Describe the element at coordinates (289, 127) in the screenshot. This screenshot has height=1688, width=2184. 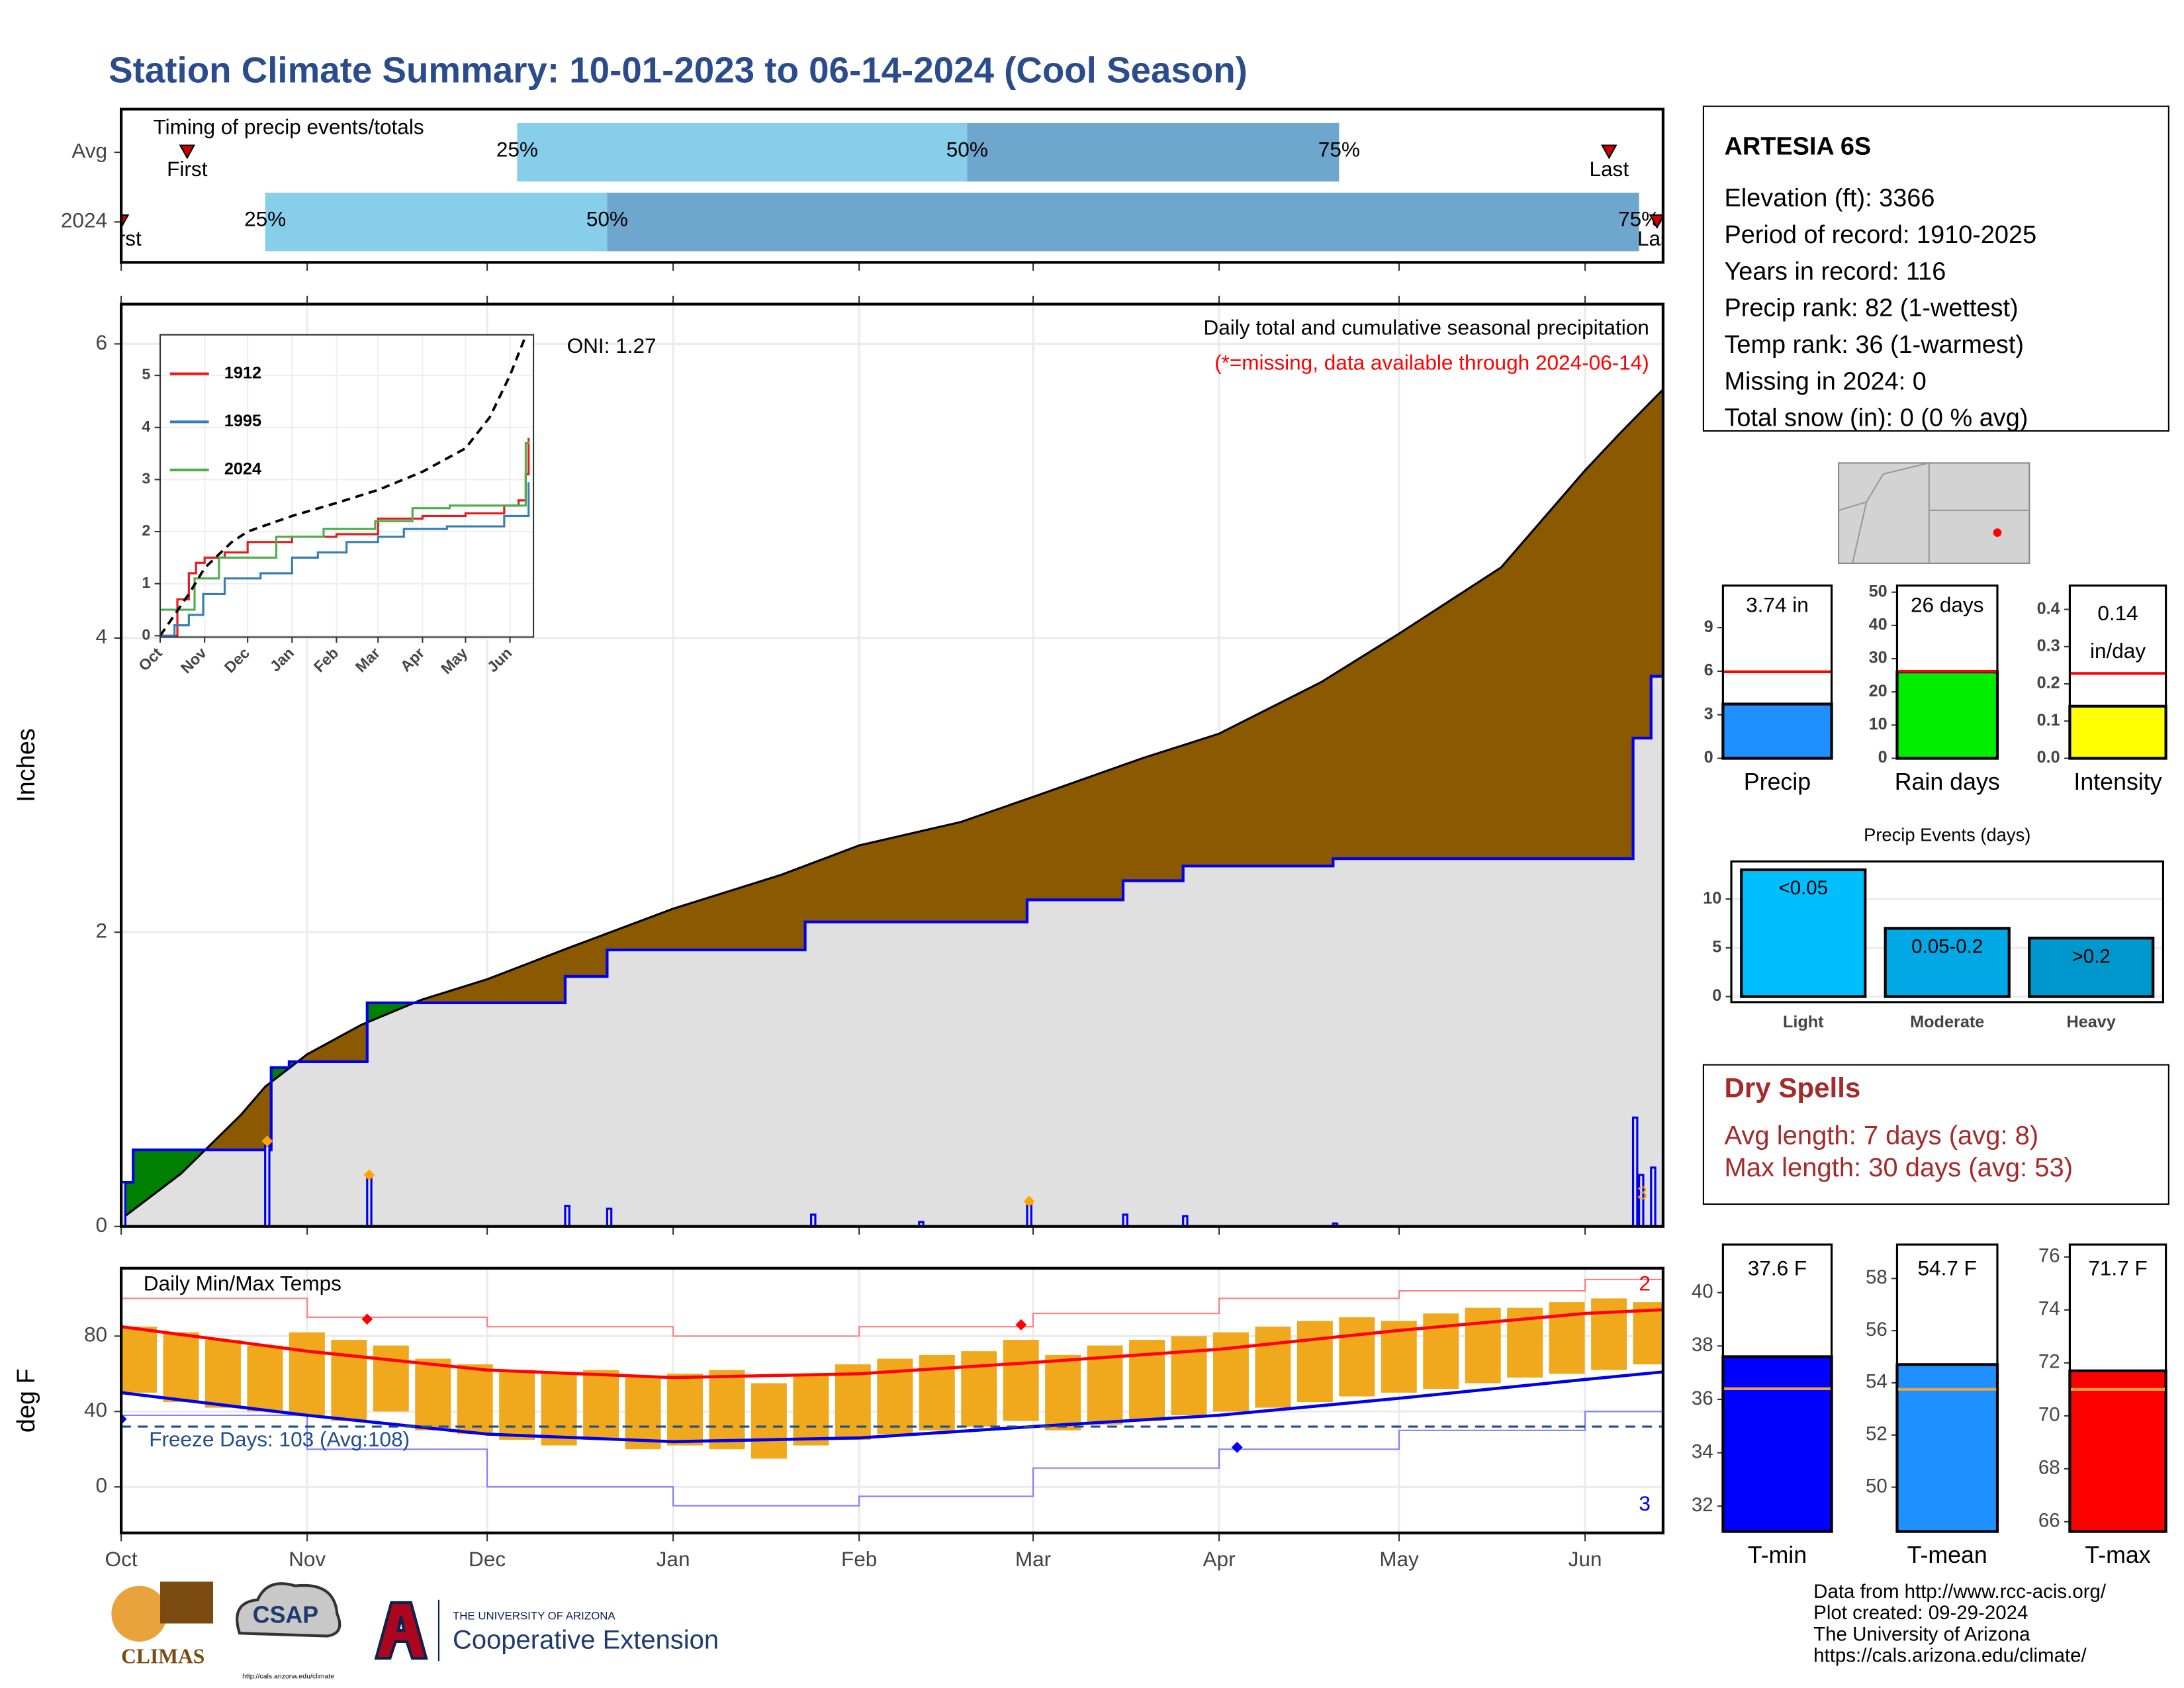
I see `timing-title: Timing of precip events/totals` at that location.